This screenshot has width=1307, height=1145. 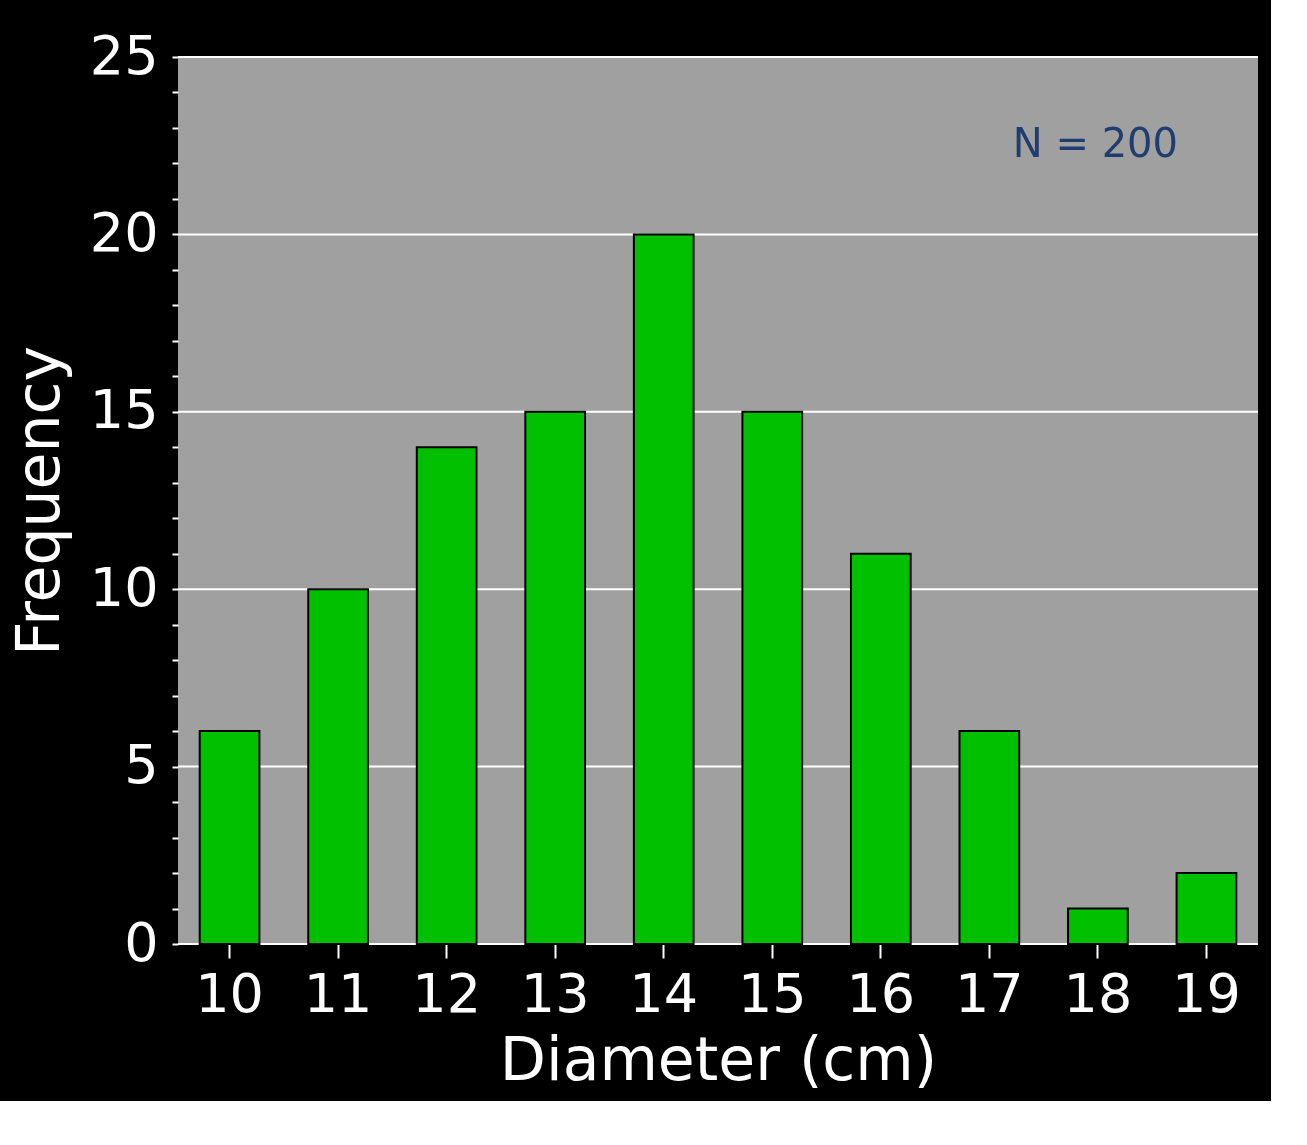 What do you see at coordinates (229, 993) in the screenshot?
I see `x-tick-label: 10` at bounding box center [229, 993].